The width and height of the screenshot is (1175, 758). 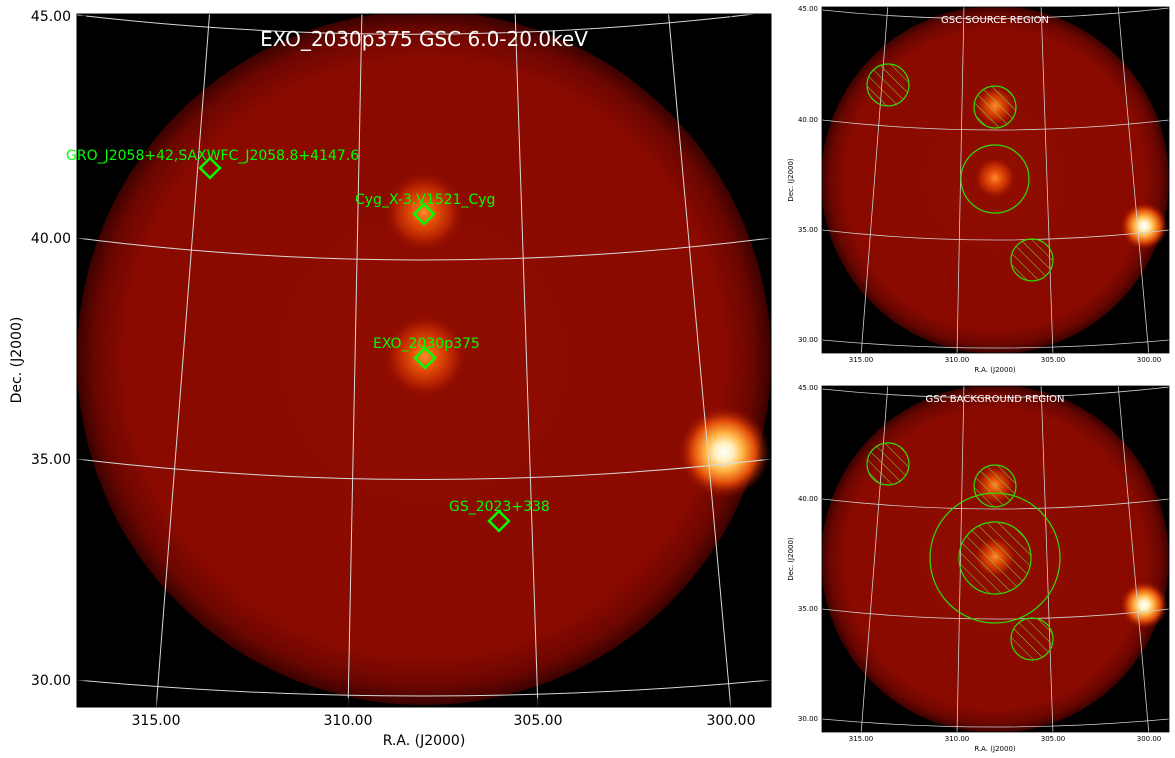 What do you see at coordinates (51, 17) in the screenshot?
I see `main-ytick-label: 45.00` at bounding box center [51, 17].